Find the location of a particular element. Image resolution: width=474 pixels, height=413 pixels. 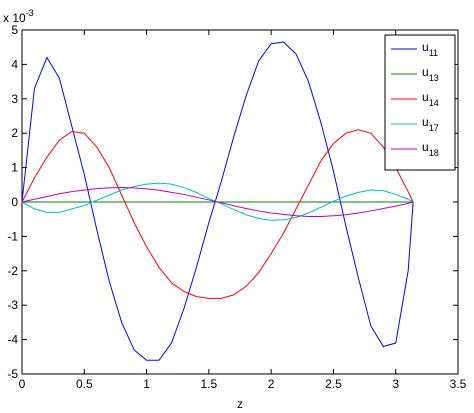

y-tick-label: -1 is located at coordinates (12, 236).